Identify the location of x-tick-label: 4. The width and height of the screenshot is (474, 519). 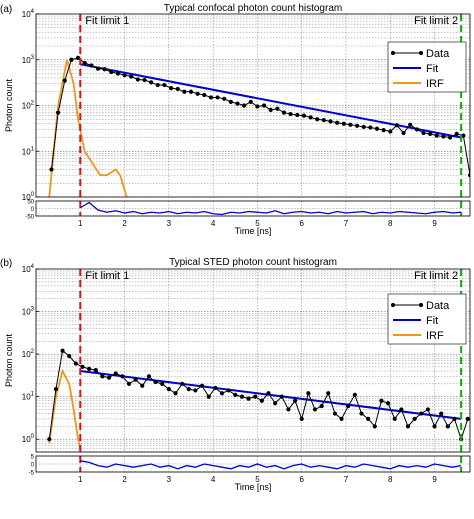
(213, 223).